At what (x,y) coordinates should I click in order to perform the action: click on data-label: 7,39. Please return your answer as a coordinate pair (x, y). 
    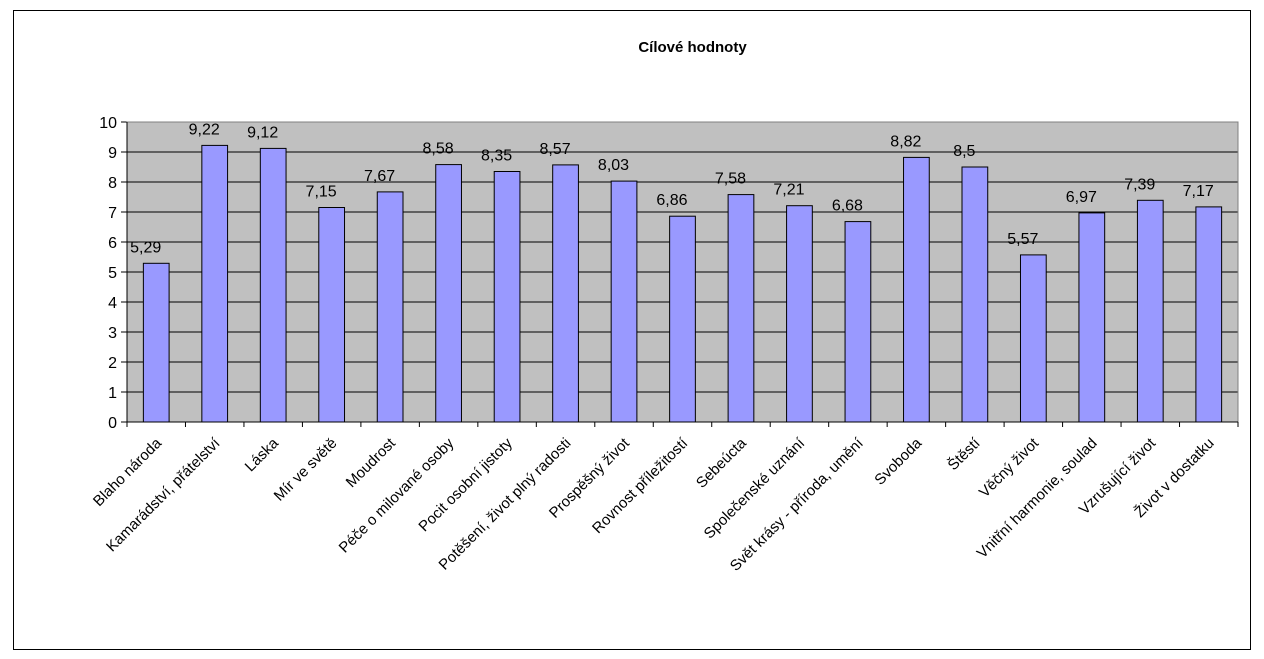
    Looking at the image, I should click on (1139, 184).